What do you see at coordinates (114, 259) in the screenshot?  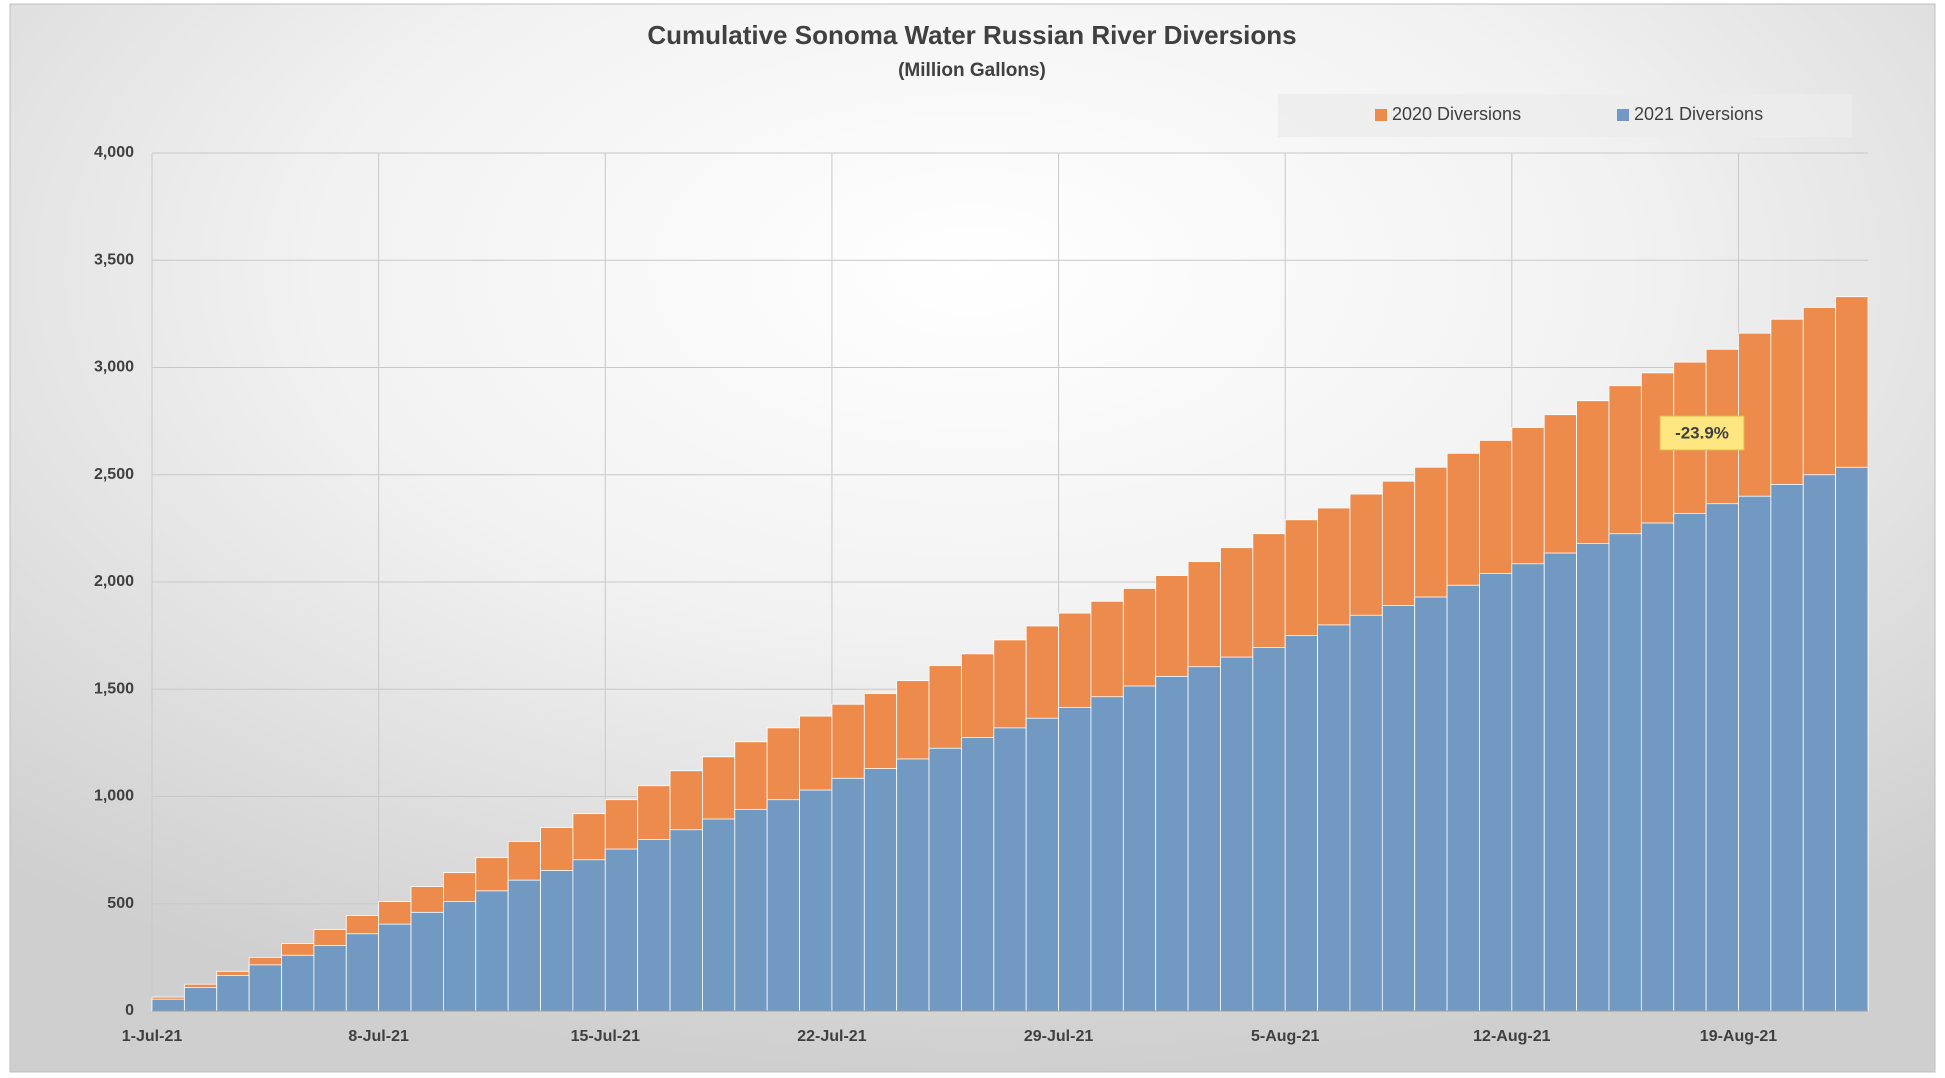 I see `y-tick-label: 3,500` at bounding box center [114, 259].